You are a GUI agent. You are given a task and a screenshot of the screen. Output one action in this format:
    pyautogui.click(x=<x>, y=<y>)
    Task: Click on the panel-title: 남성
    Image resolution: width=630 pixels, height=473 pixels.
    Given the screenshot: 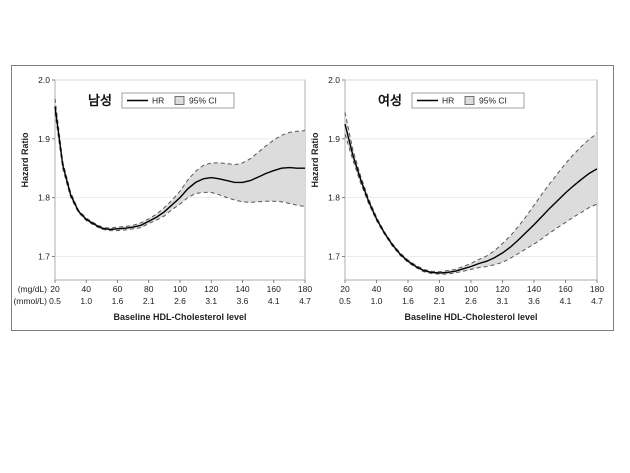 What is the action you would take?
    pyautogui.click(x=100, y=101)
    